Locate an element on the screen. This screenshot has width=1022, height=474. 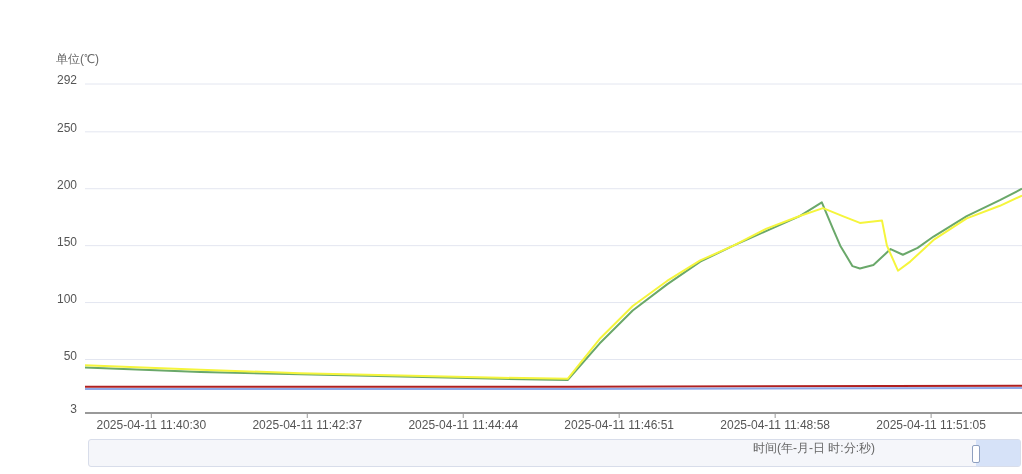
y-tick-label: 3 is located at coordinates (74, 409).